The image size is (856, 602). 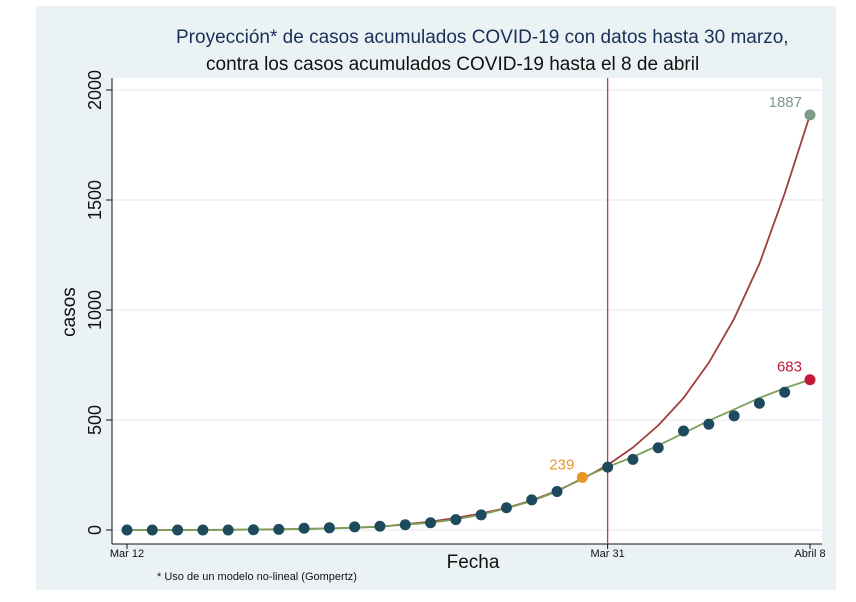 What do you see at coordinates (473, 562) in the screenshot?
I see `x-axis-title: Fecha` at bounding box center [473, 562].